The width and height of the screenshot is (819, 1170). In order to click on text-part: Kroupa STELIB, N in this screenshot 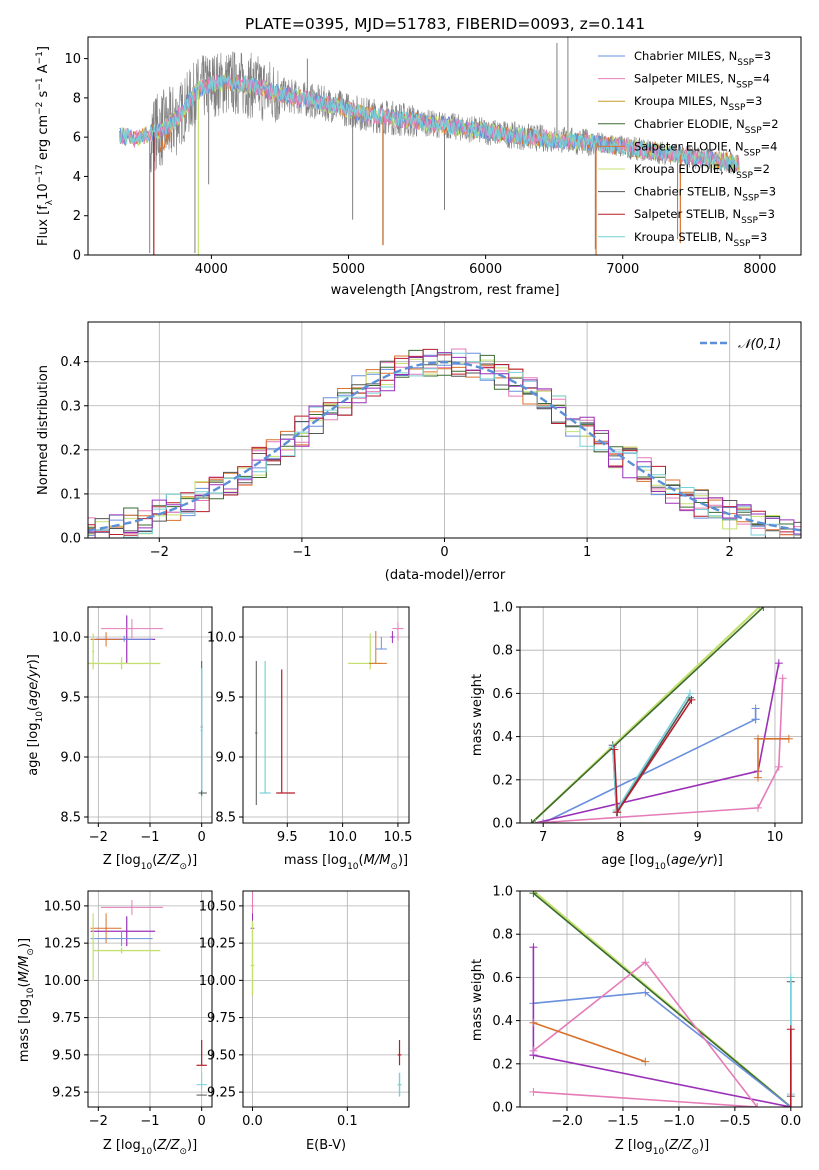, I will do `click(684, 237)`.